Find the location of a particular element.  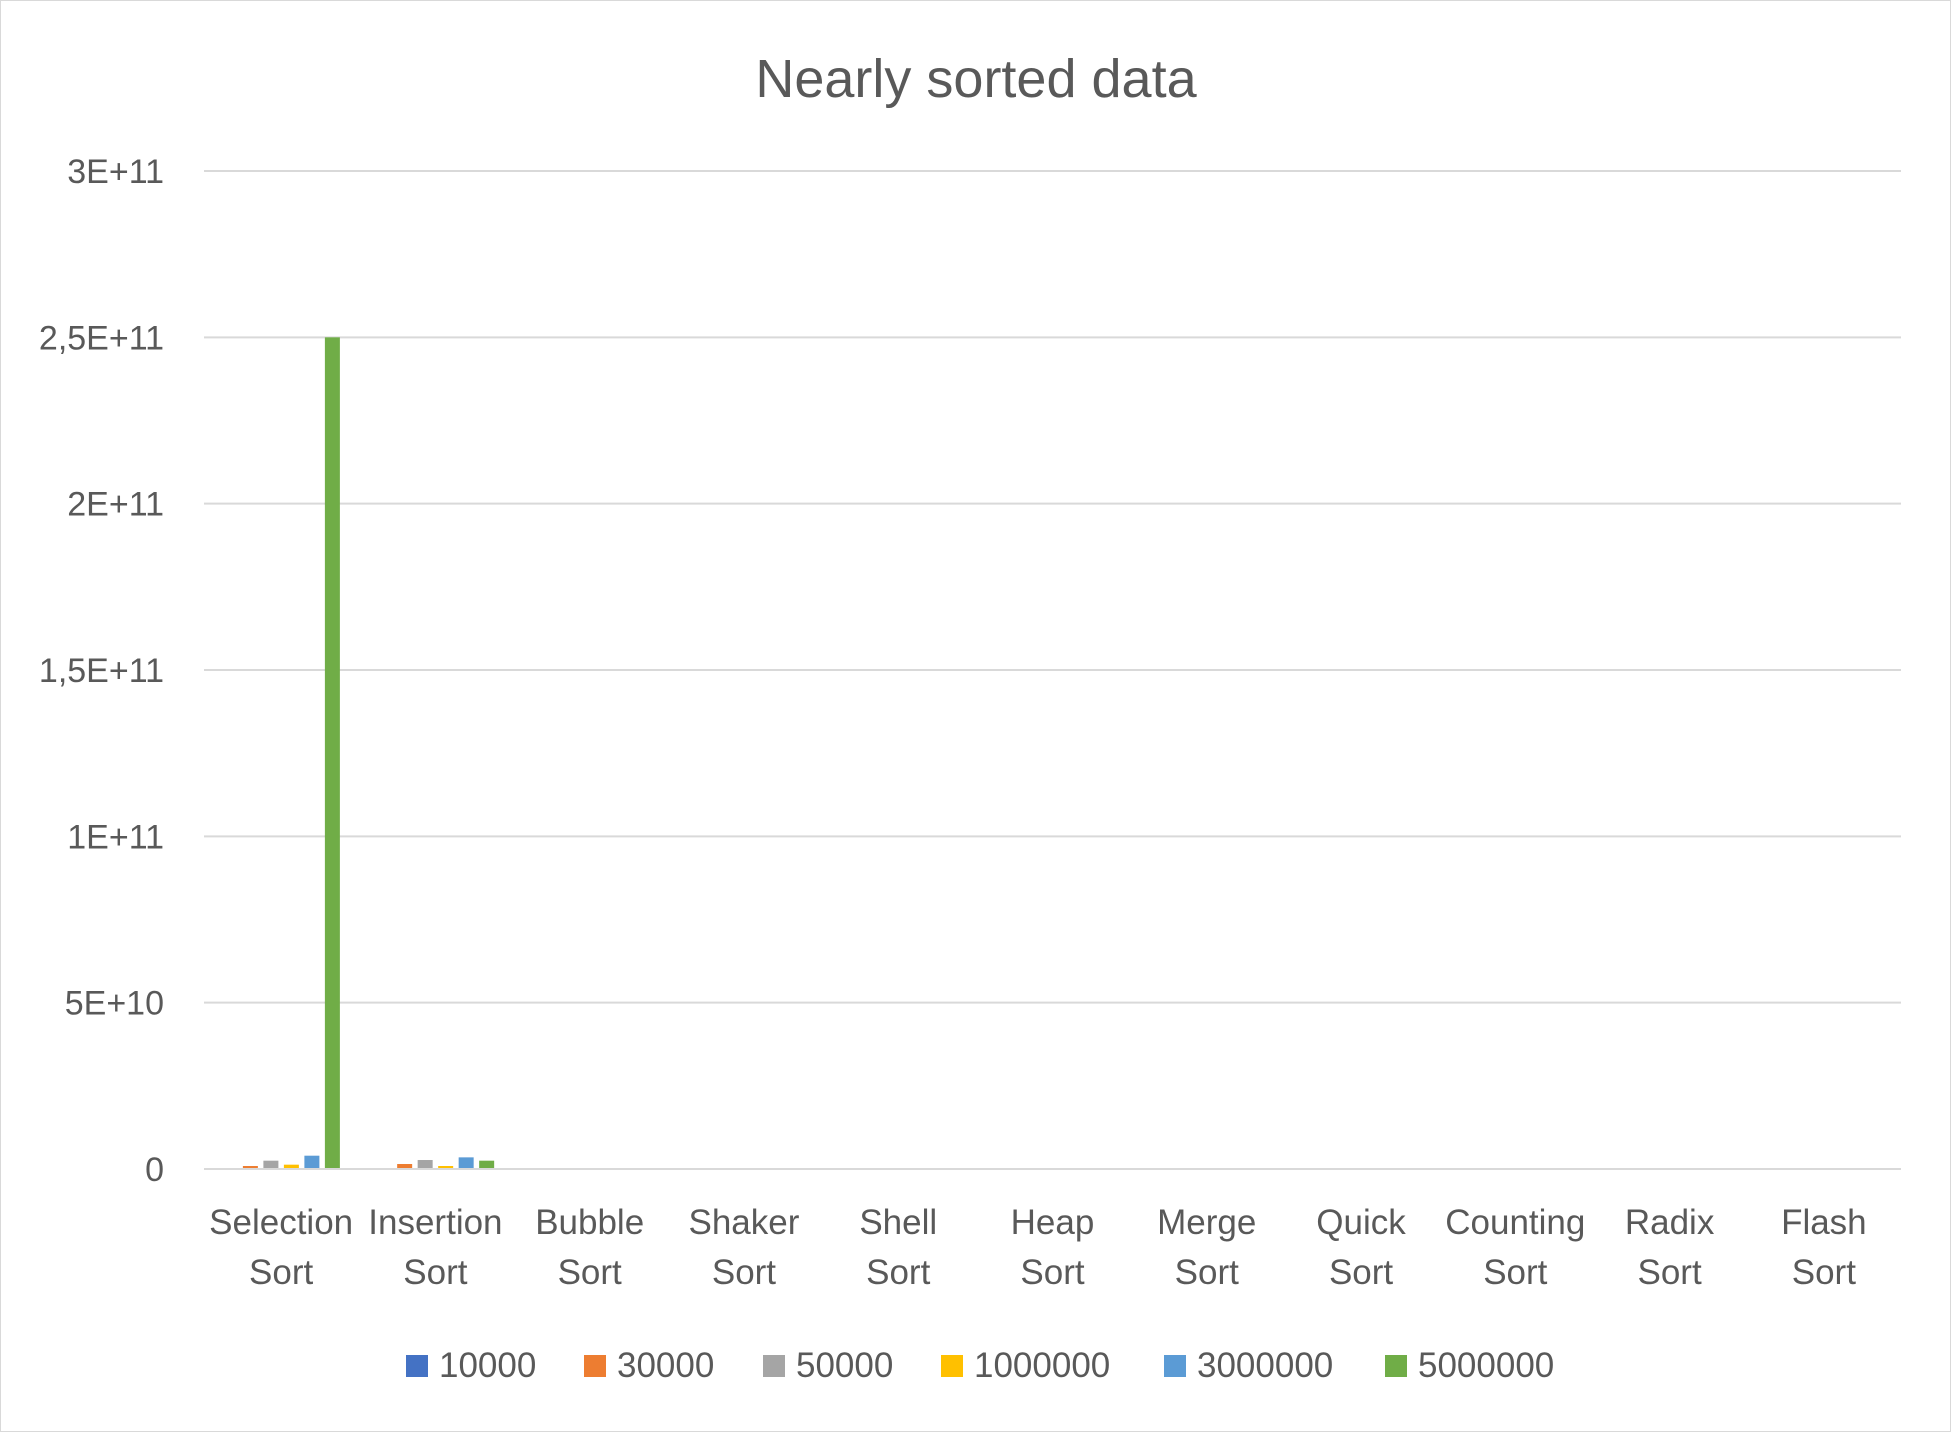

legend-label: 50000 is located at coordinates (844, 1365).